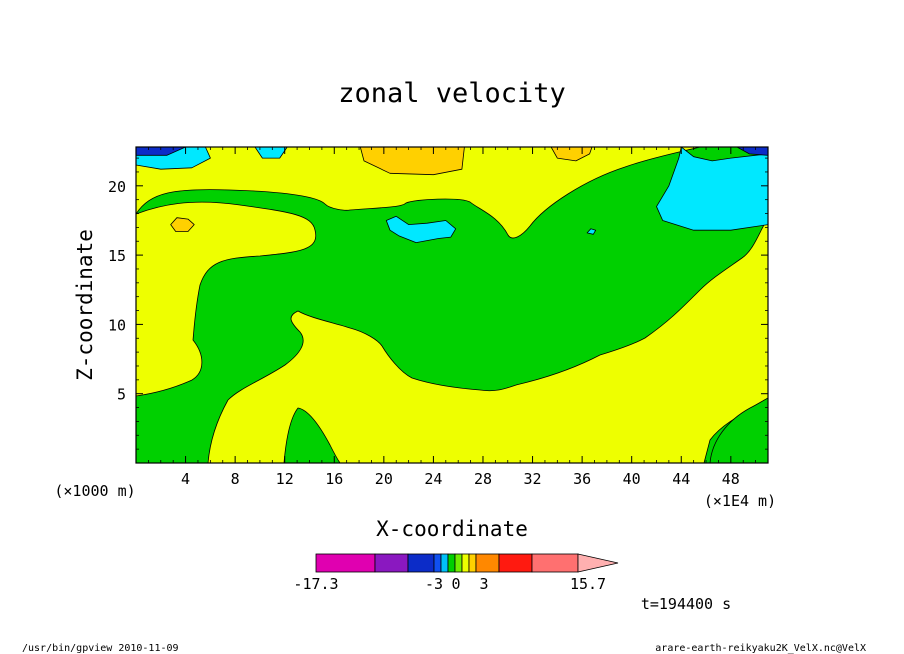  I want to click on x-tick-label: 44, so click(681, 479).